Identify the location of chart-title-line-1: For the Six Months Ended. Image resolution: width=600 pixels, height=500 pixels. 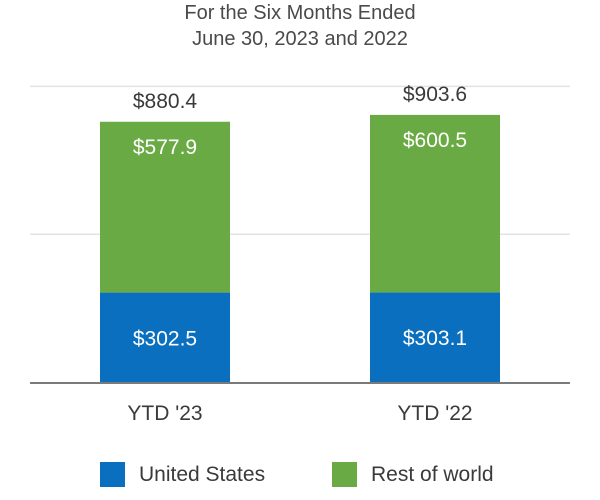
(300, 13).